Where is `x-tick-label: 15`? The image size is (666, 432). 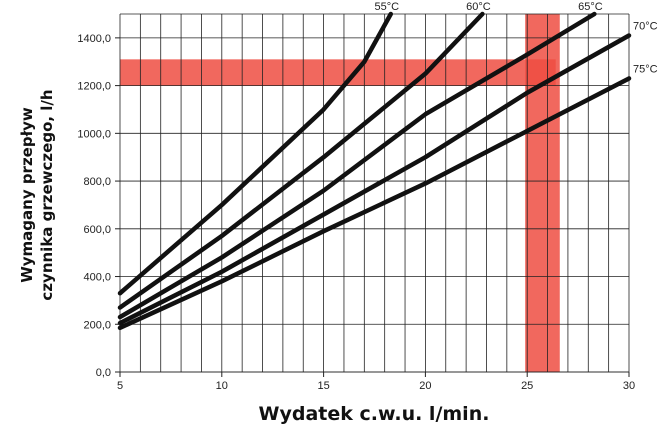 x-tick-label: 15 is located at coordinates (323, 386).